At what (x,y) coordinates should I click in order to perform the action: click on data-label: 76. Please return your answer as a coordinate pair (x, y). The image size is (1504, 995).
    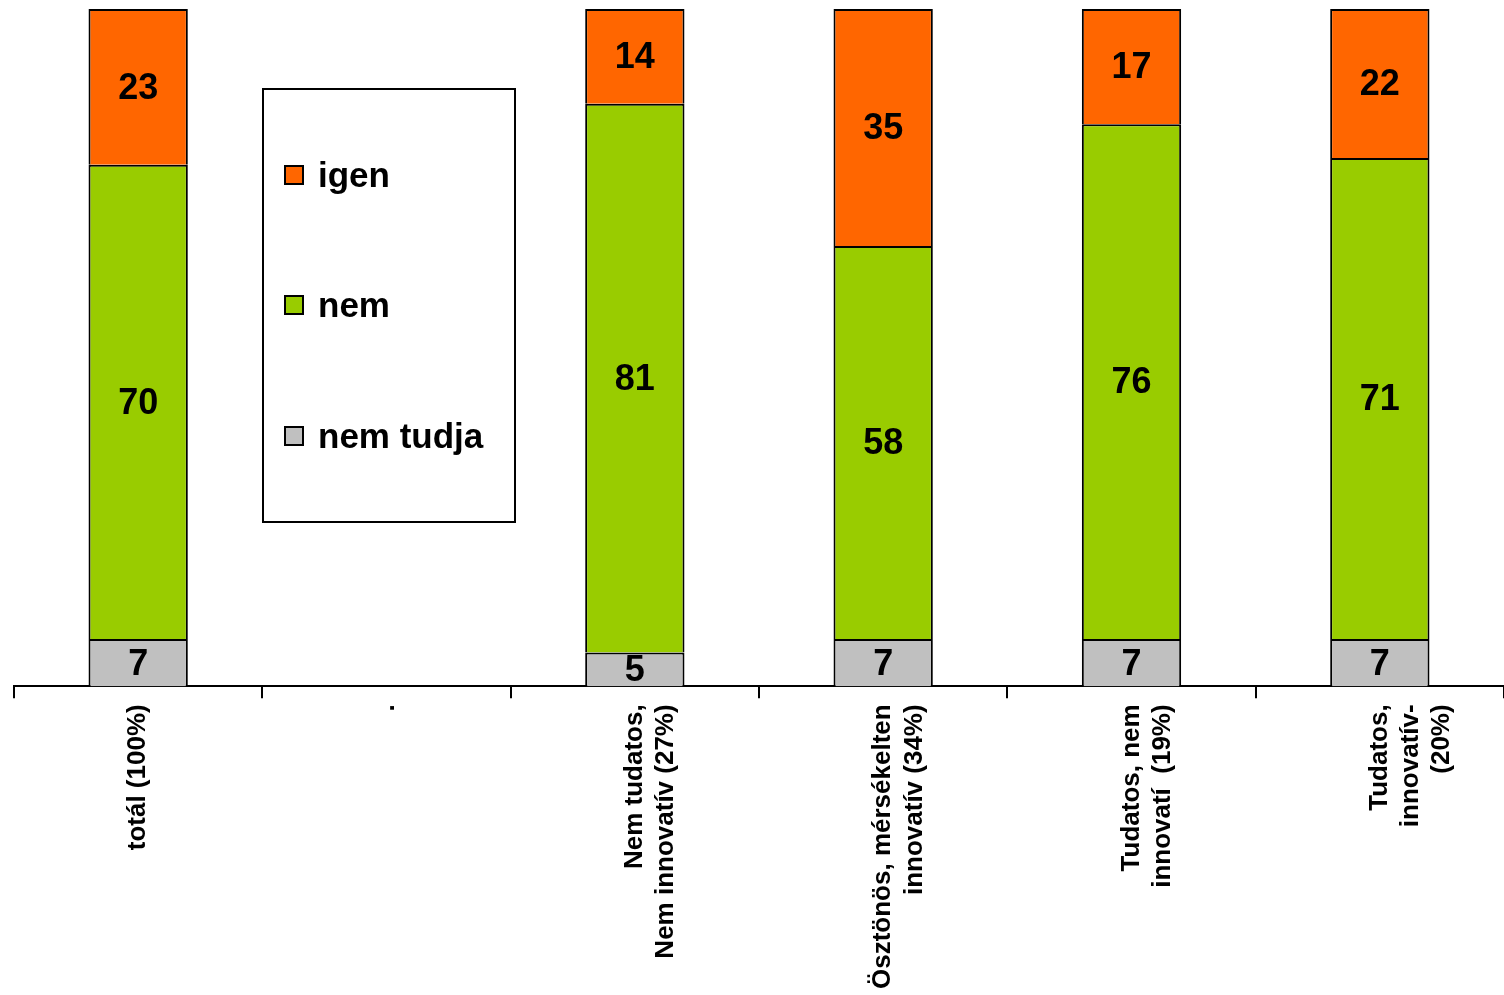
    Looking at the image, I should click on (1131, 381).